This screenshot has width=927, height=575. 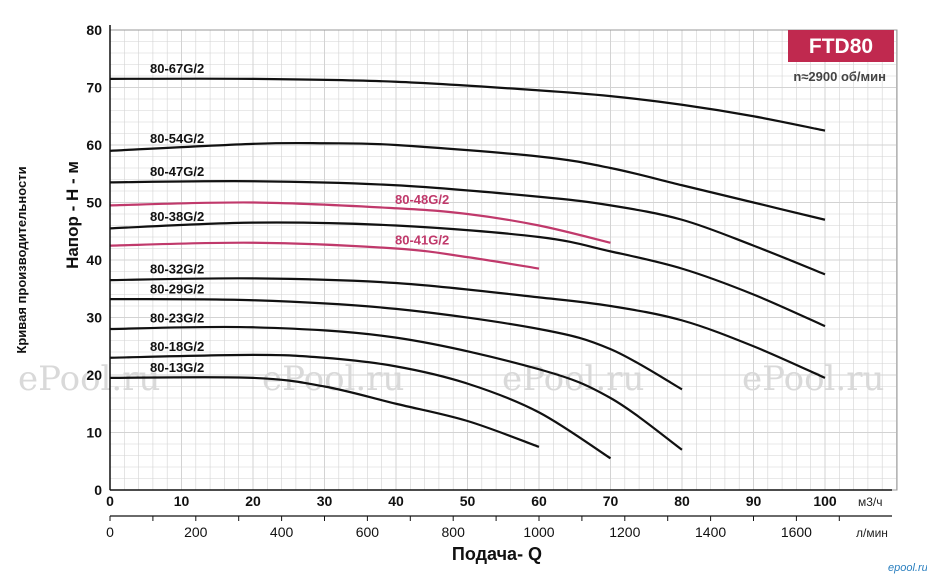 What do you see at coordinates (624, 532) in the screenshot?
I see `x-tick-label-secondary: 1200` at bounding box center [624, 532].